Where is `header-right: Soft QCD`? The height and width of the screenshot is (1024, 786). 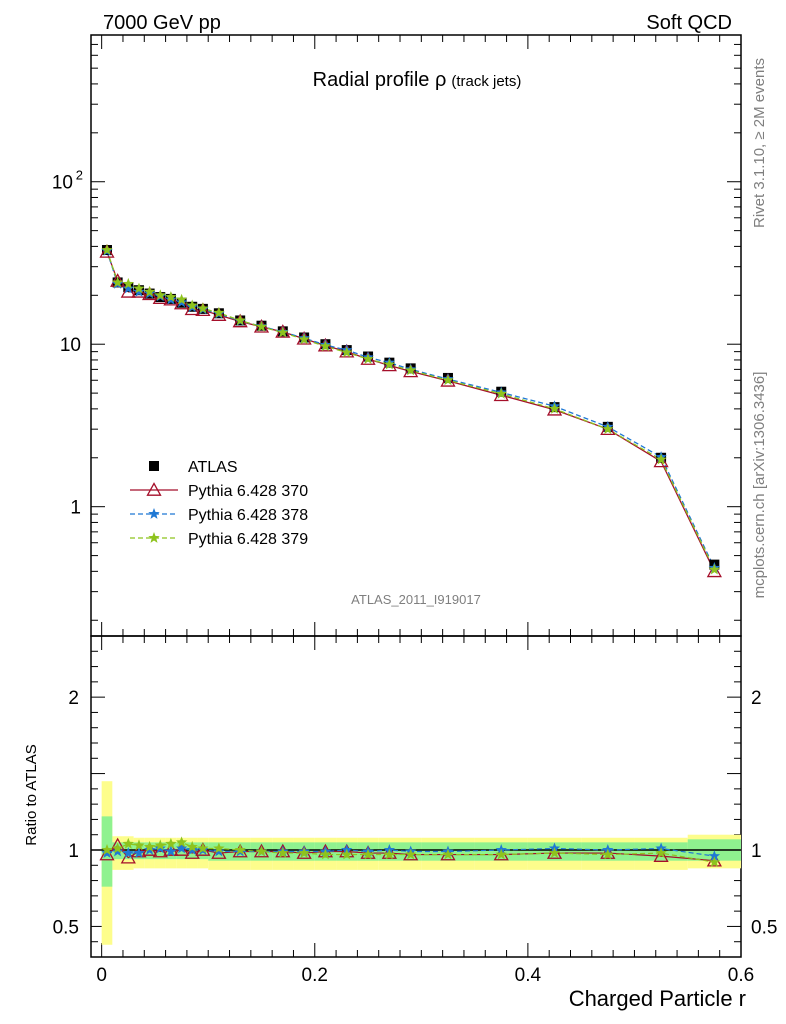
header-right: Soft QCD is located at coordinates (689, 23).